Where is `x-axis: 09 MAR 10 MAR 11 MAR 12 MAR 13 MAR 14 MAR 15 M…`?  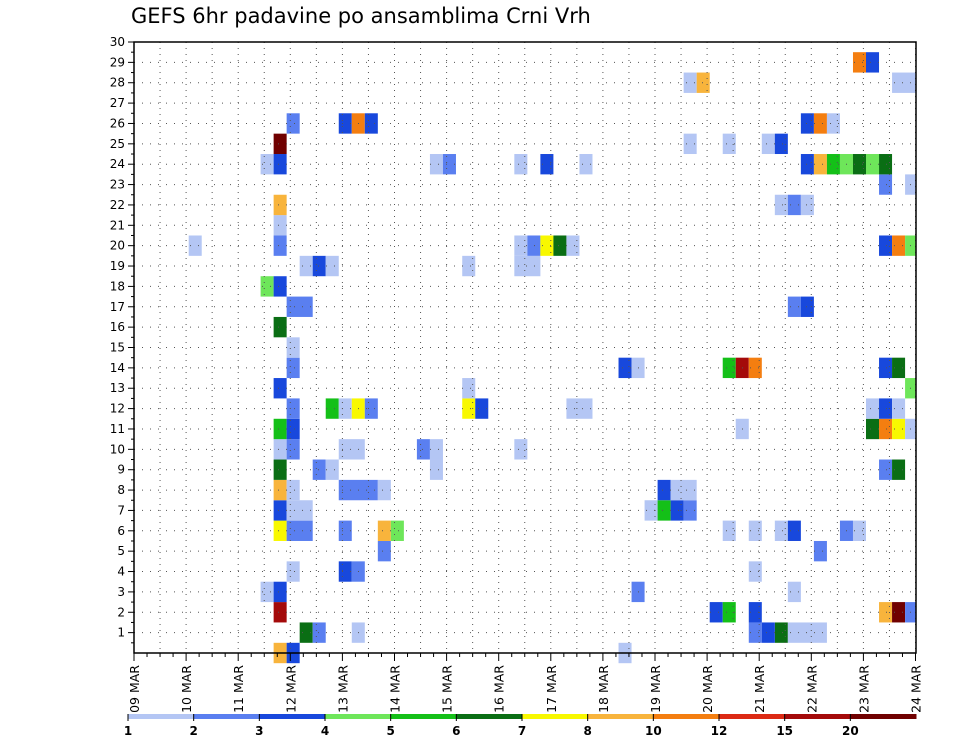 x-axis: 09 MAR 10 MAR 11 MAR 12 MAR 13 MAR 14 MAR 15 M… is located at coordinates (525, 683).